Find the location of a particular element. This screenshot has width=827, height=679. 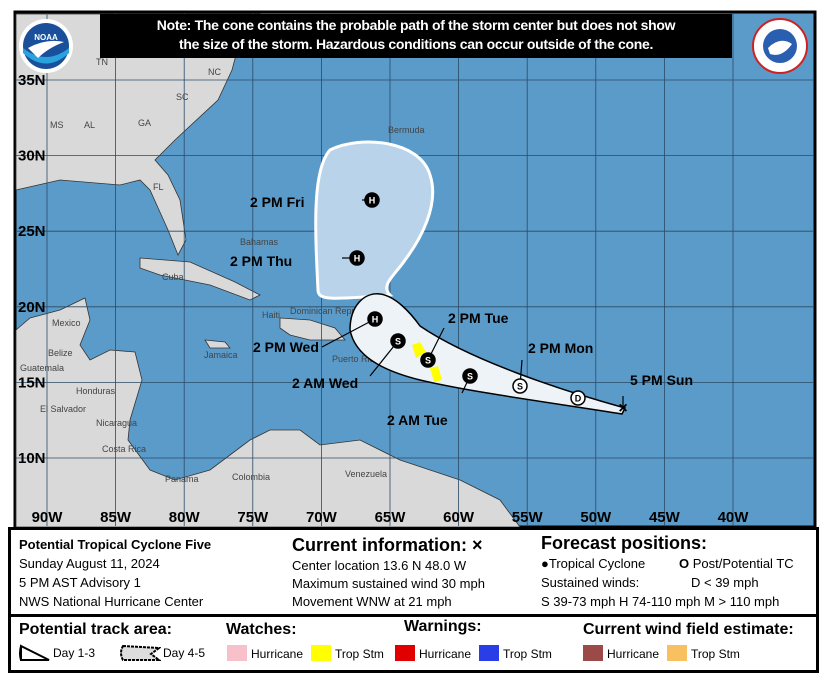

track-area-title: Potential track area: is located at coordinates (95, 629).